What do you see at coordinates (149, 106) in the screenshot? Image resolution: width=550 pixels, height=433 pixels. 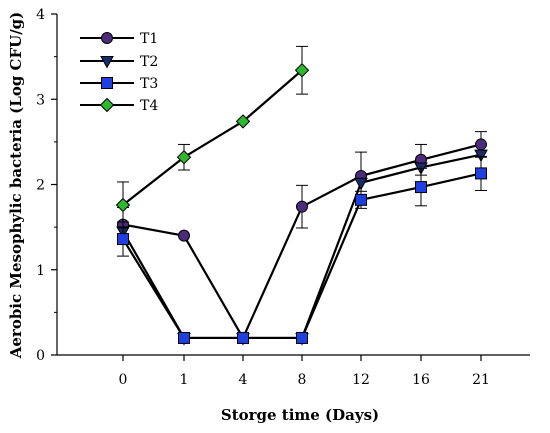 I see `legend-label: T4` at bounding box center [149, 106].